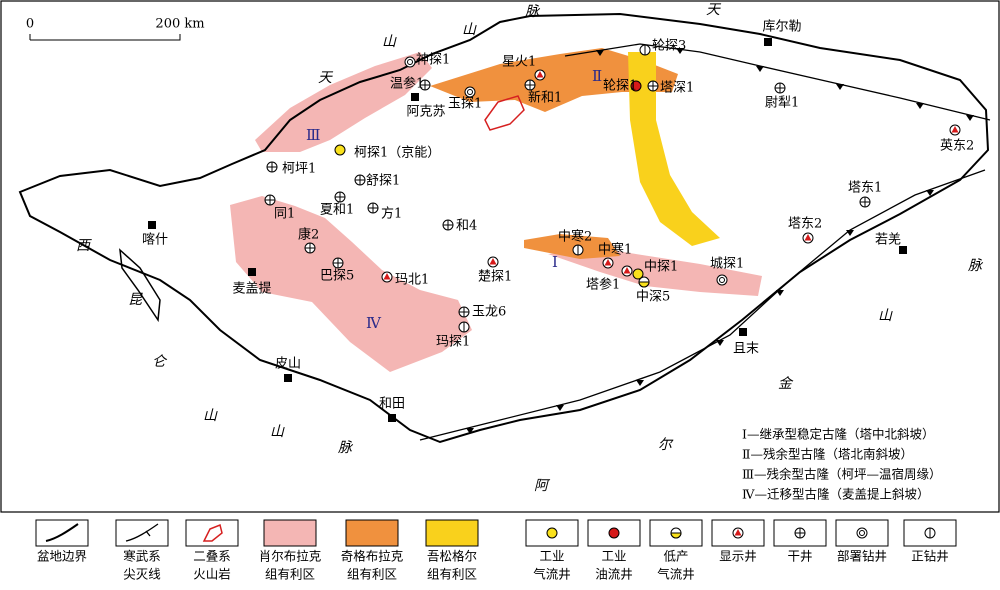 The height and width of the screenshot is (590, 1000). Describe the element at coordinates (383, 181) in the screenshot. I see `well-label: 舒探1` at that location.